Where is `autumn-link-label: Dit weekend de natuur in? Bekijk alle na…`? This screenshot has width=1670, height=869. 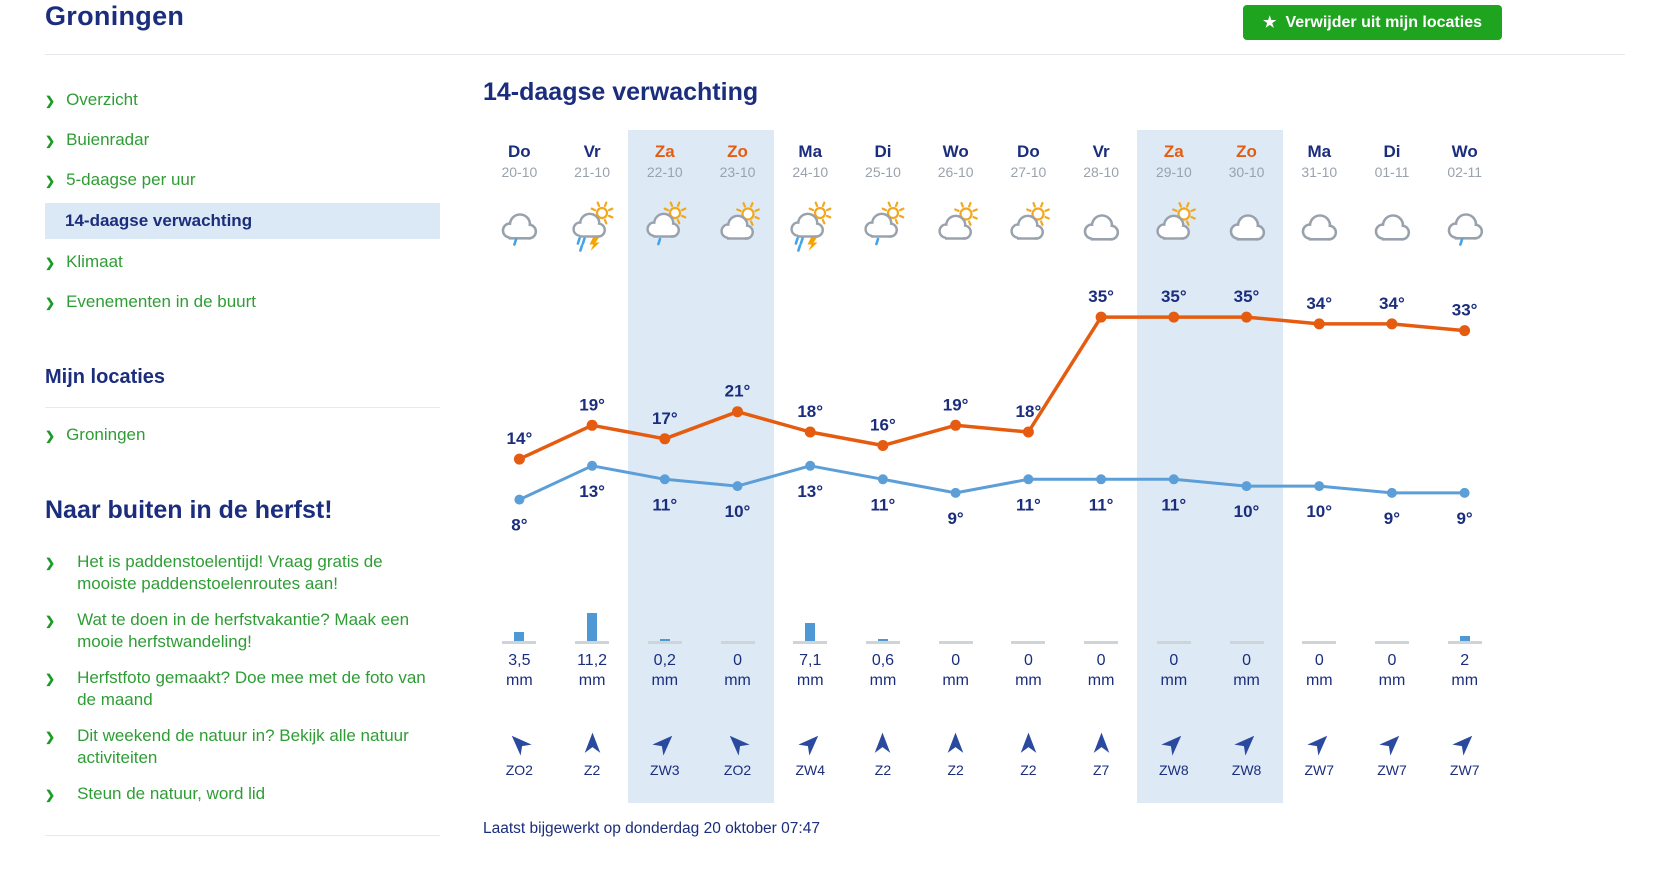 autumn-link-label: Dit weekend de natuur in? Bekijk alle na… is located at coordinates (243, 746).